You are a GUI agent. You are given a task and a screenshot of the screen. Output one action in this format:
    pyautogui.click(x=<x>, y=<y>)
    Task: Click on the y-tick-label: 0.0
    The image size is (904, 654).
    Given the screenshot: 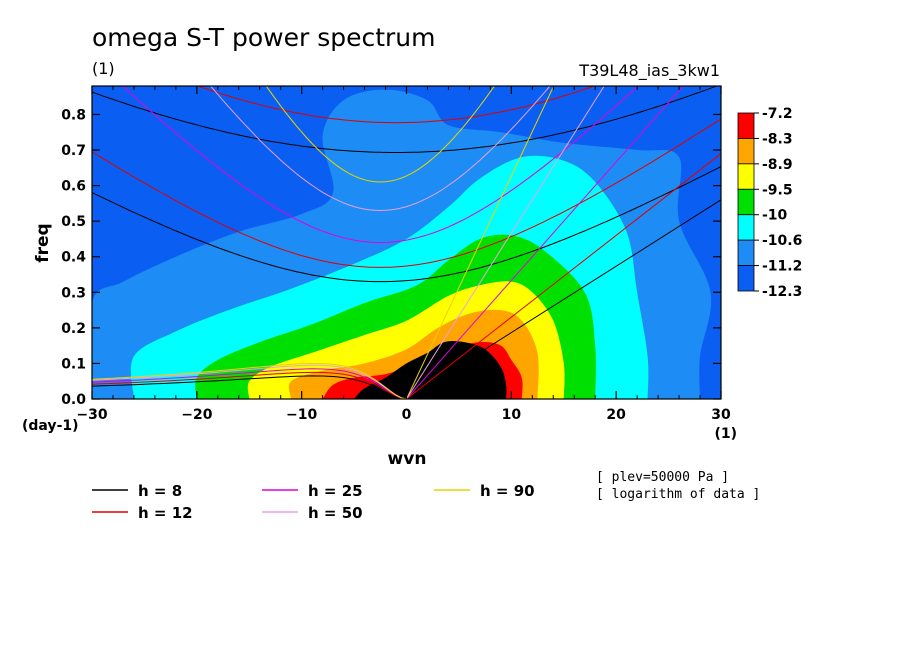 What is the action you would take?
    pyautogui.click(x=73, y=400)
    